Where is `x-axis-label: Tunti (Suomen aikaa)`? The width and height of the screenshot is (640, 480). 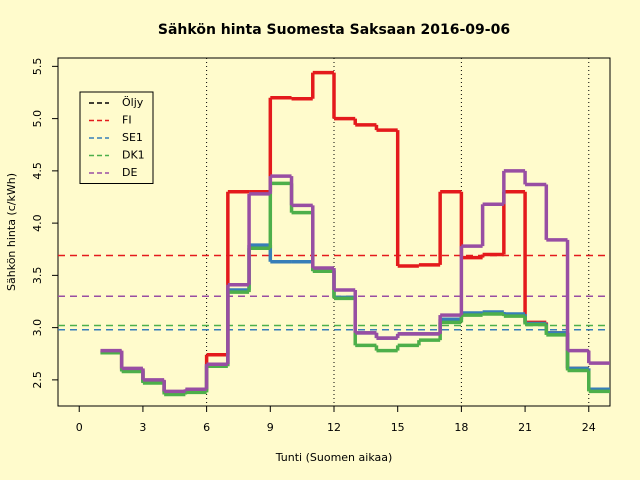
x-axis-label: Tunti (Suomen aikaa) is located at coordinates (334, 457).